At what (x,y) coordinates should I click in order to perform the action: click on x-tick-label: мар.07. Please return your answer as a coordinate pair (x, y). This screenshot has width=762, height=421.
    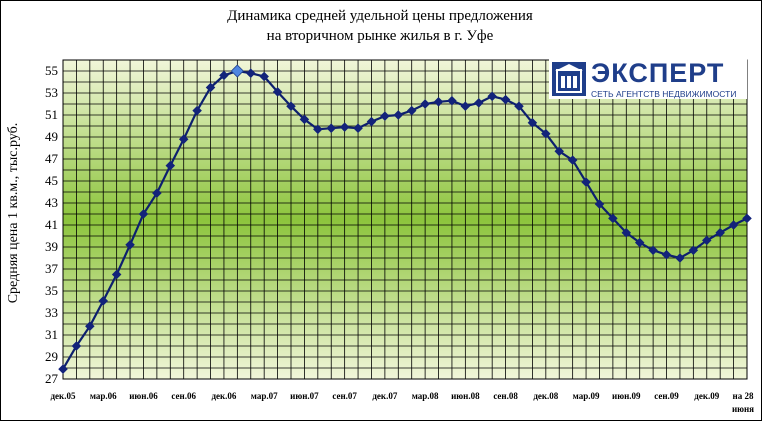
    Looking at the image, I should click on (264, 396).